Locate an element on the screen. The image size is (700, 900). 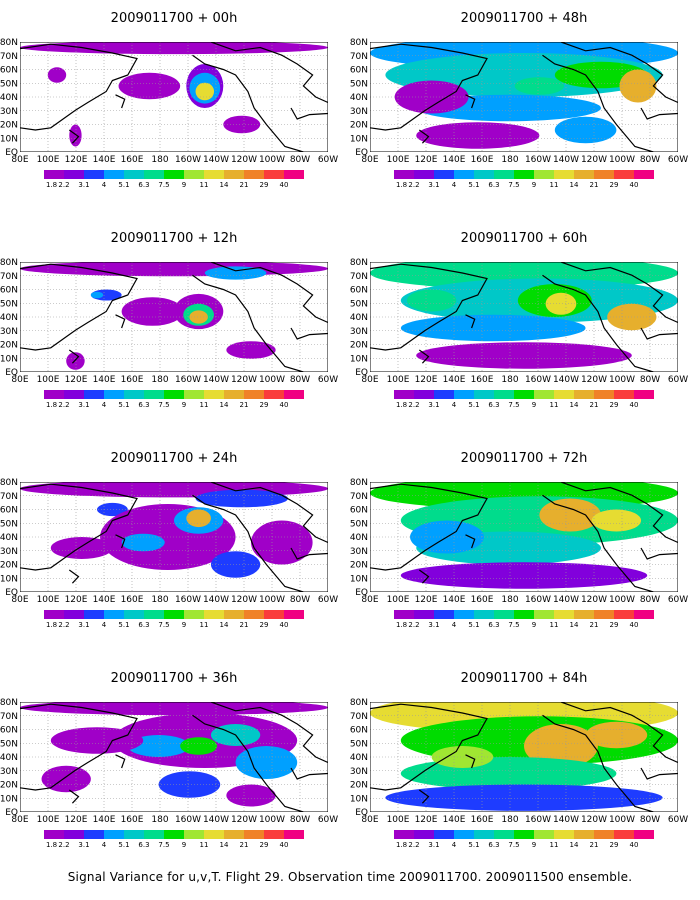
colorbar-level-label: 6.3 is located at coordinates (143, 625).